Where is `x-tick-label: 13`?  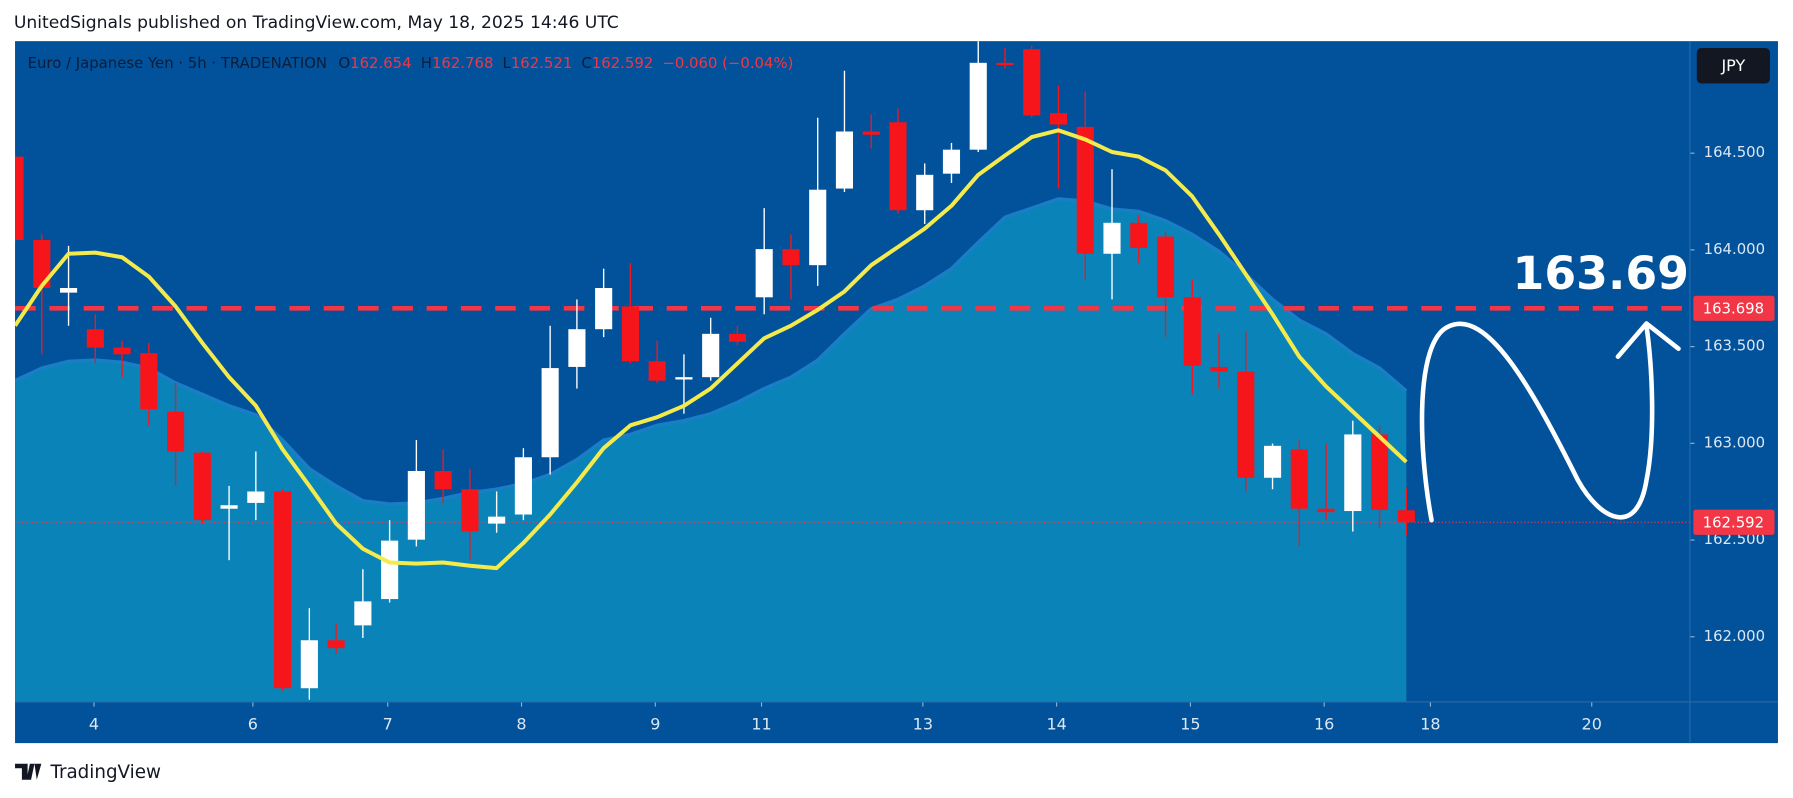 x-tick-label: 13 is located at coordinates (923, 723).